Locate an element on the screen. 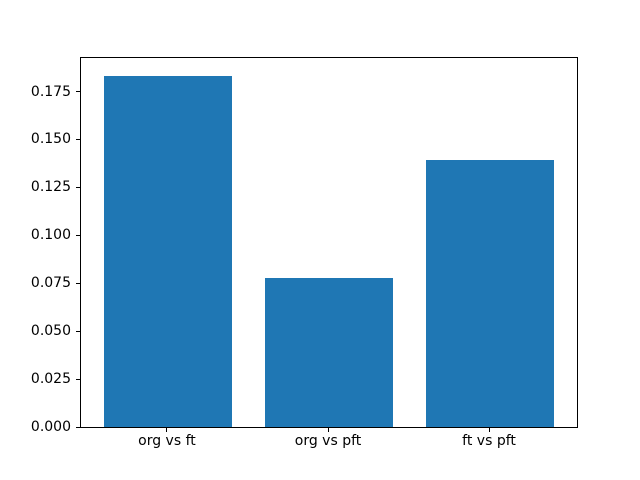  y-tick-label: 0.150 is located at coordinates (50, 139).